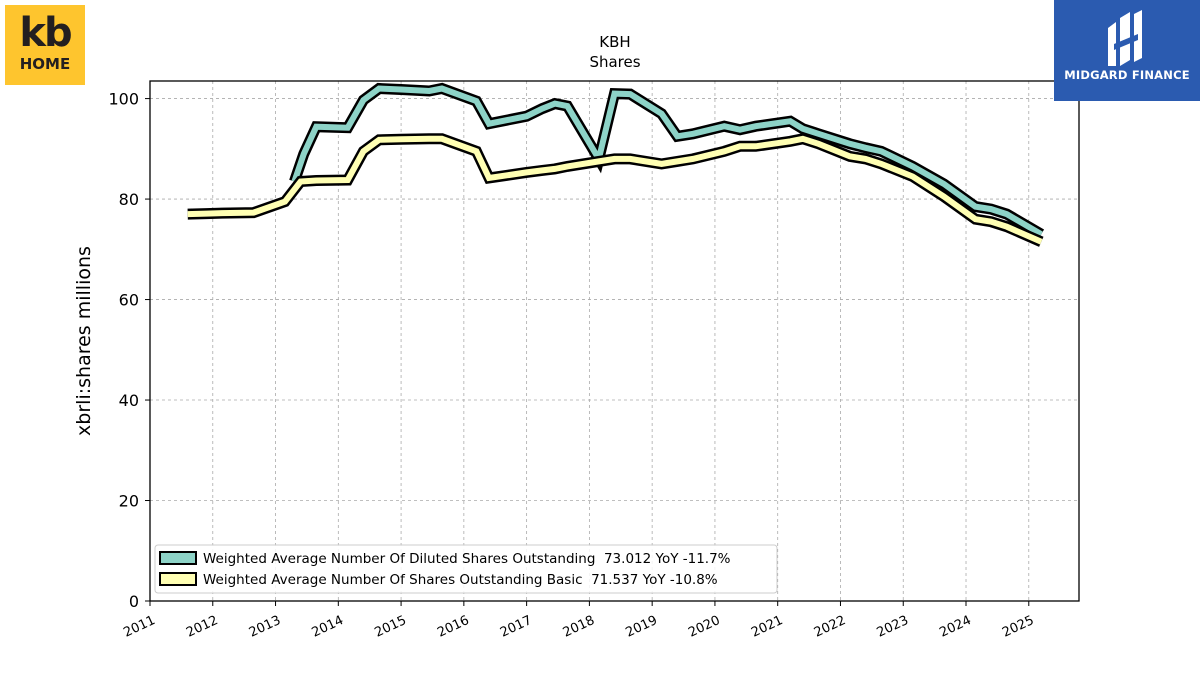 This screenshot has height=675, width=1200. What do you see at coordinates (178, 579) in the screenshot?
I see `legend-swatch-basic` at bounding box center [178, 579].